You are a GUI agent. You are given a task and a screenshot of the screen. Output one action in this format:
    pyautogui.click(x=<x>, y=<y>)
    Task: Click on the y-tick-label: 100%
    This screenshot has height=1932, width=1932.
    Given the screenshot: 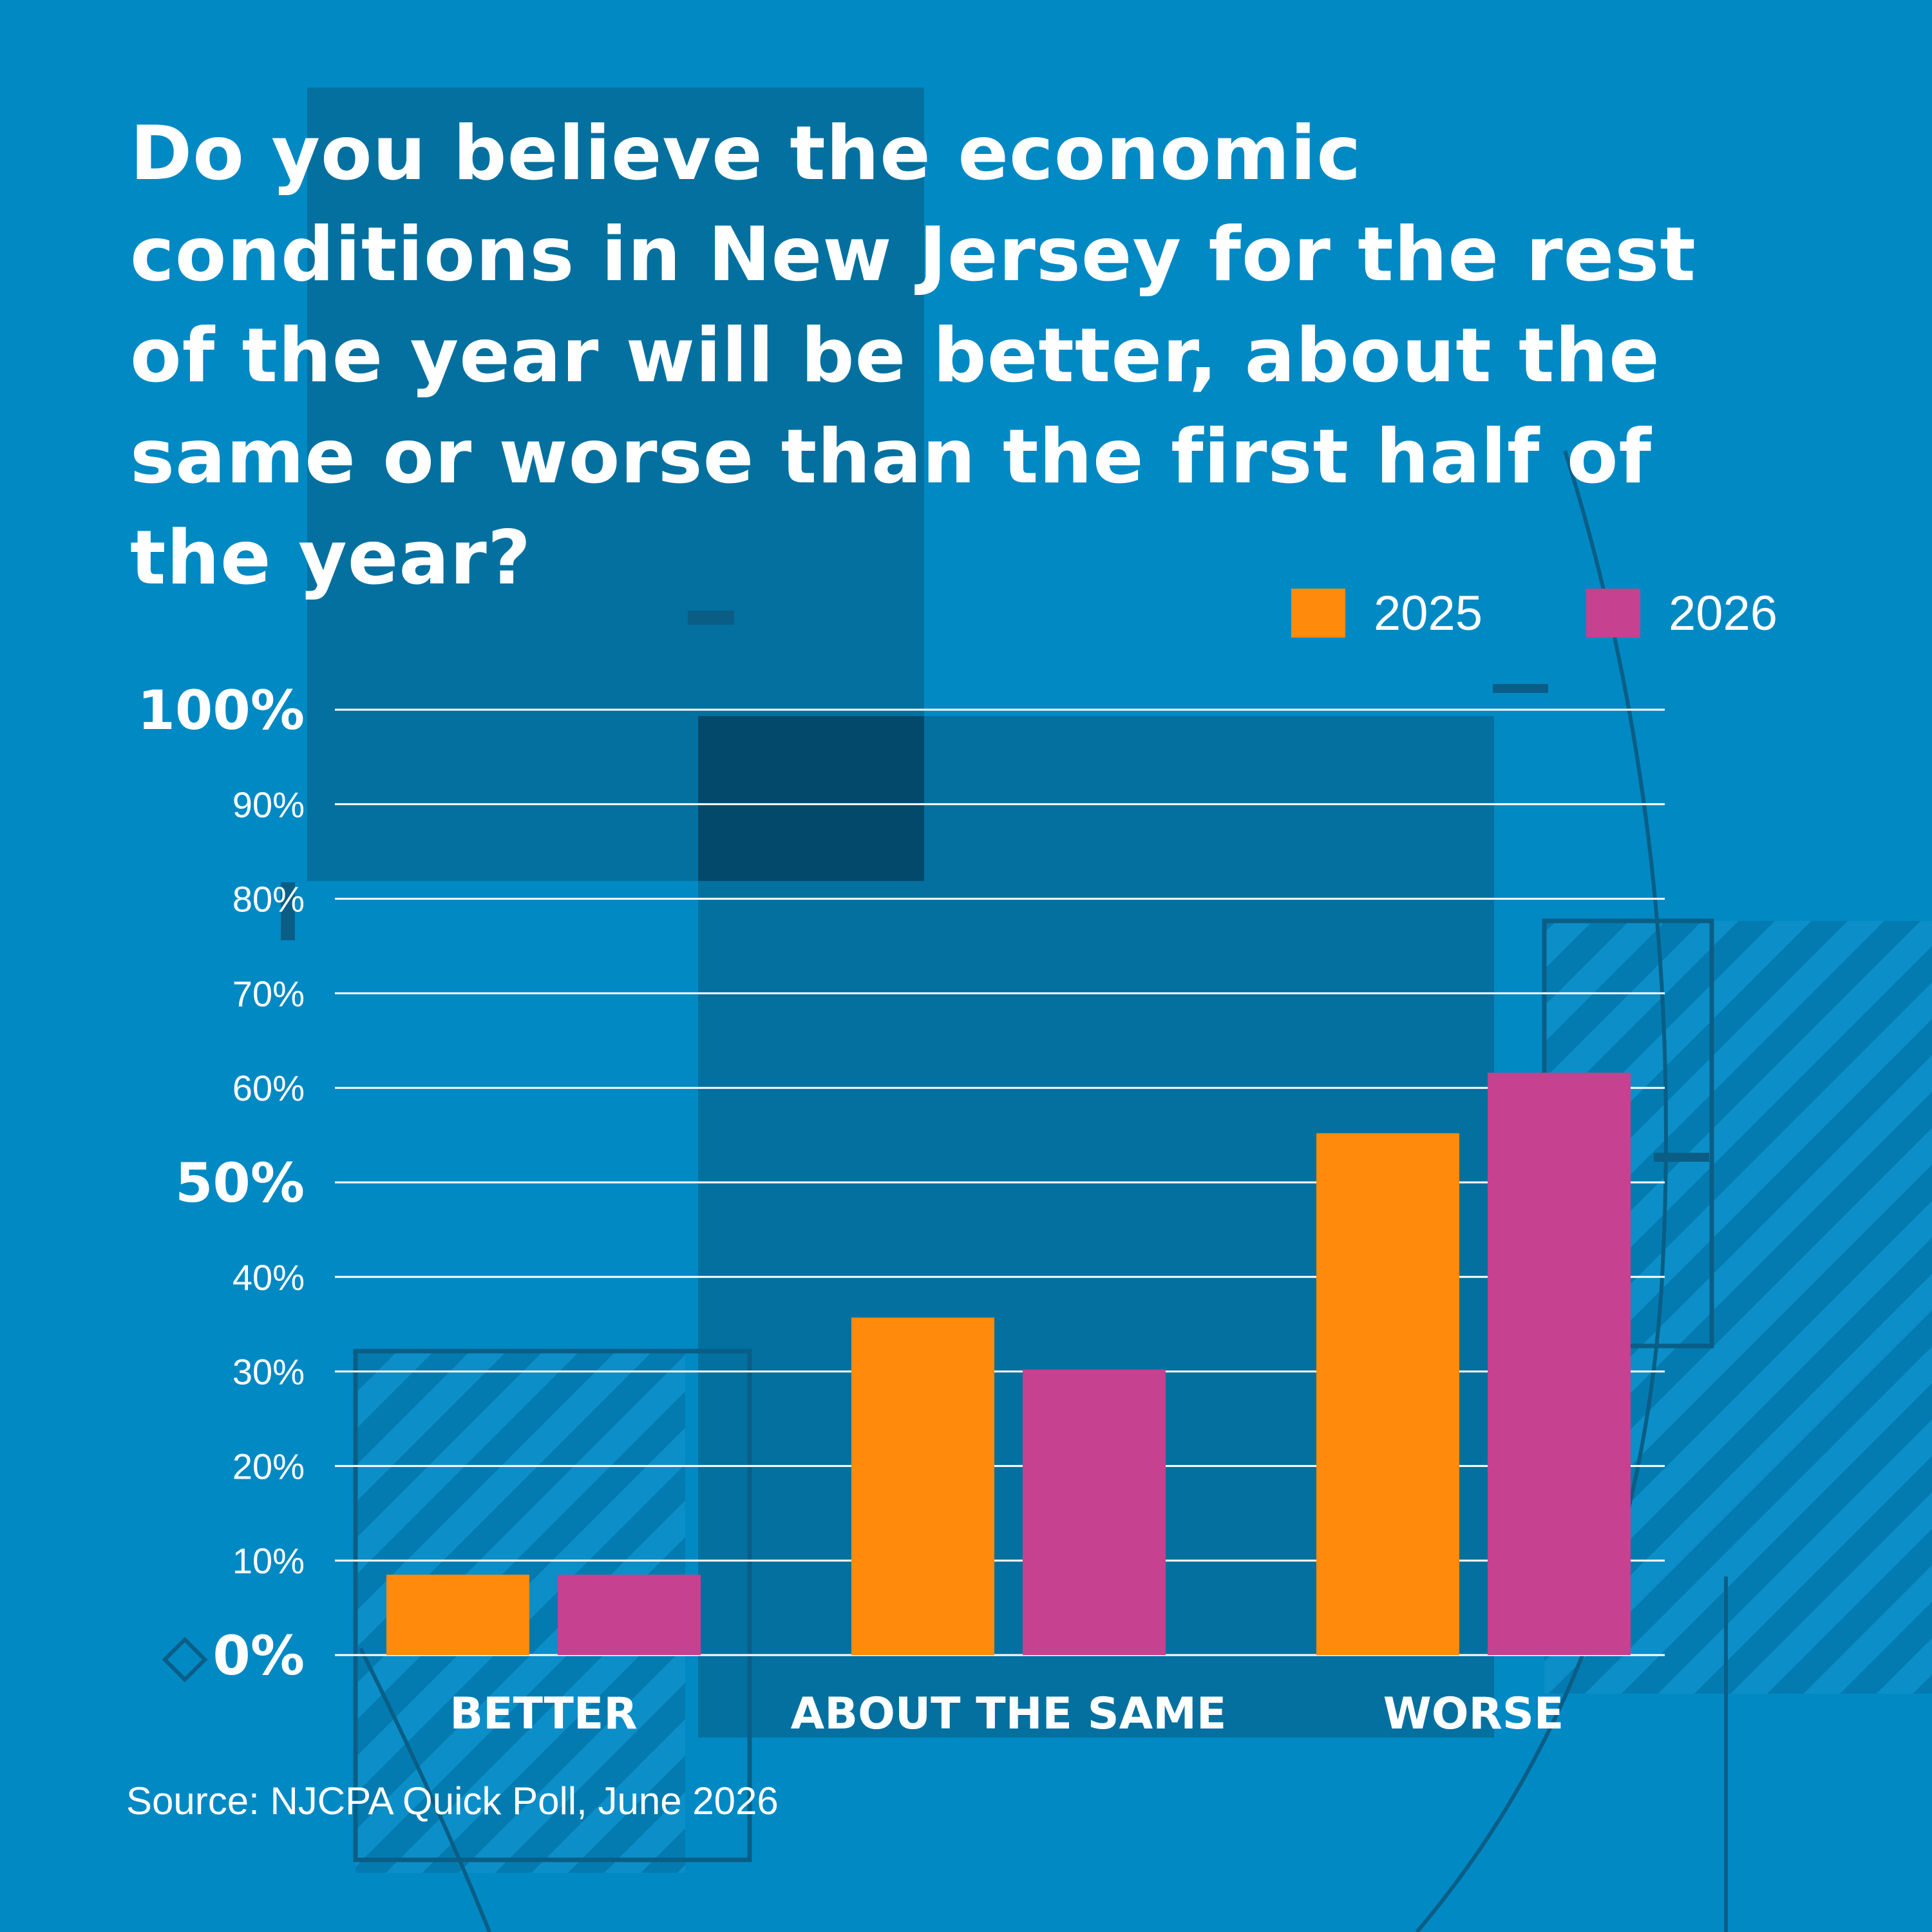 What is the action you would take?
    pyautogui.click(x=221, y=711)
    